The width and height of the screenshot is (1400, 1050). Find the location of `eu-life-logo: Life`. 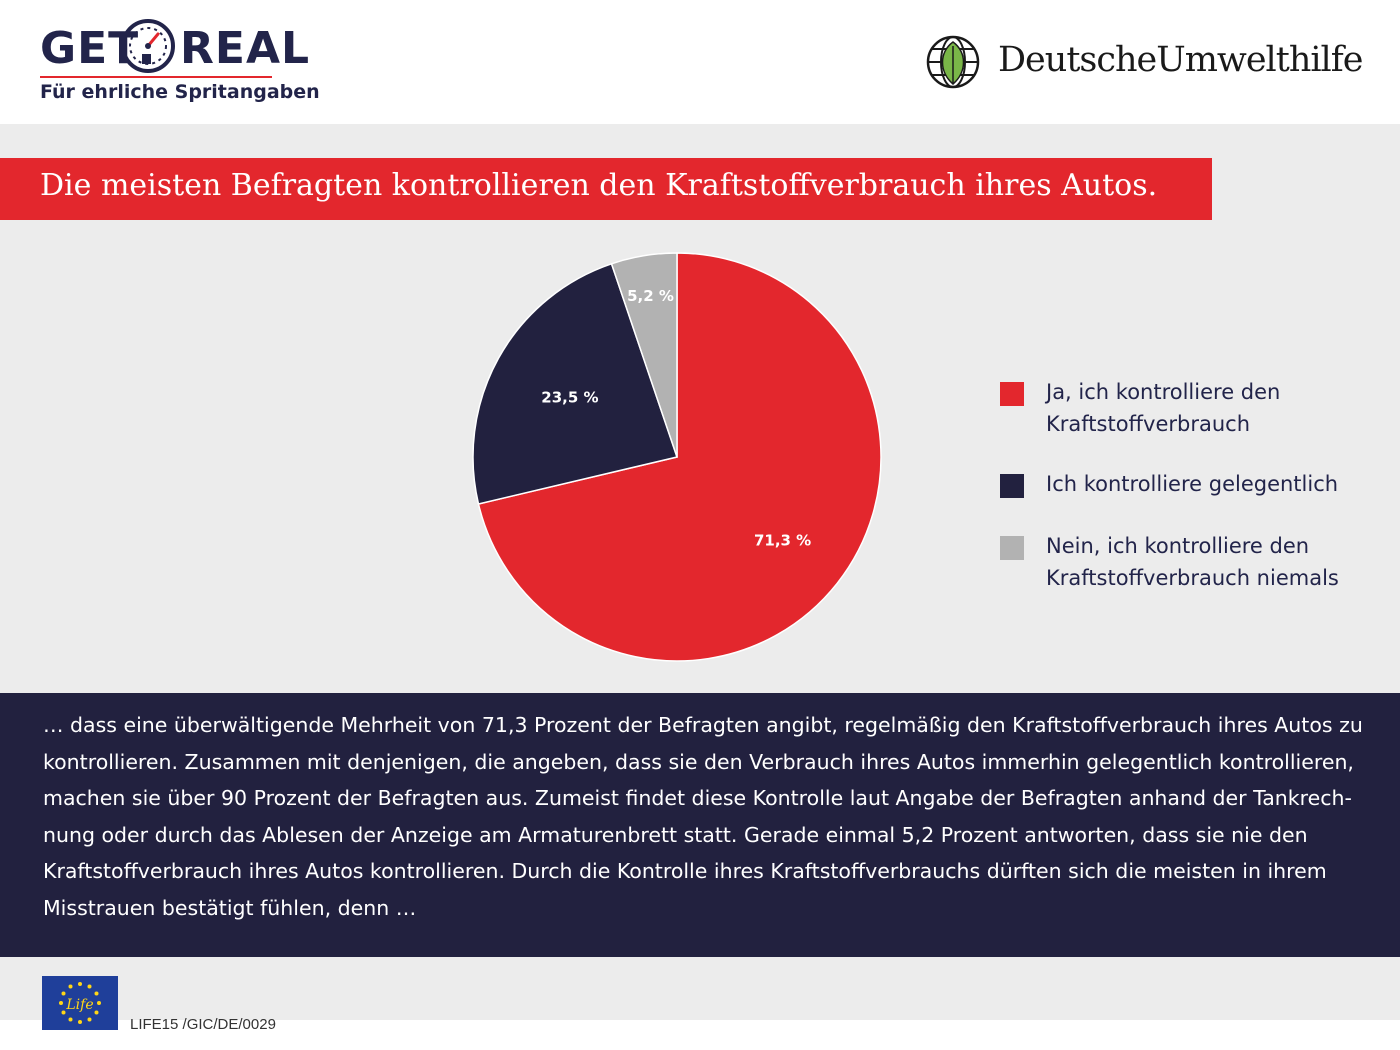

eu-life-logo: Life is located at coordinates (80, 1003).